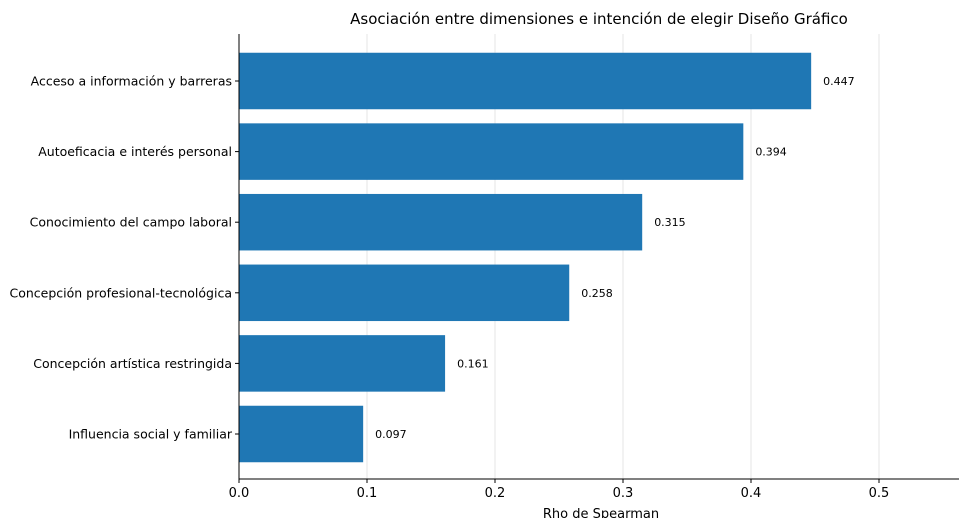 Image resolution: width=959 pixels, height=518 pixels. Describe the element at coordinates (473, 363) in the screenshot. I see `bar-value-label: 0.161` at that location.